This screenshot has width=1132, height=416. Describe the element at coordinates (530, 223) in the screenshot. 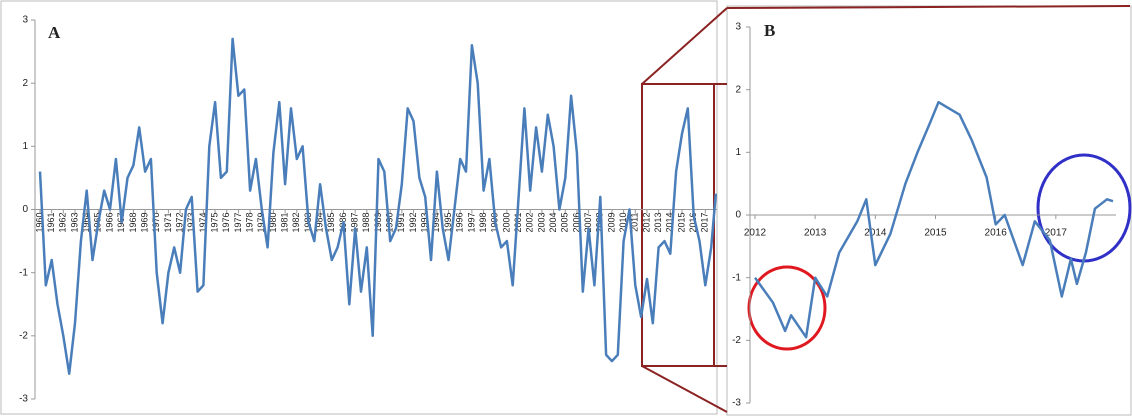

I see `x-tick-label: 2002` at that location.